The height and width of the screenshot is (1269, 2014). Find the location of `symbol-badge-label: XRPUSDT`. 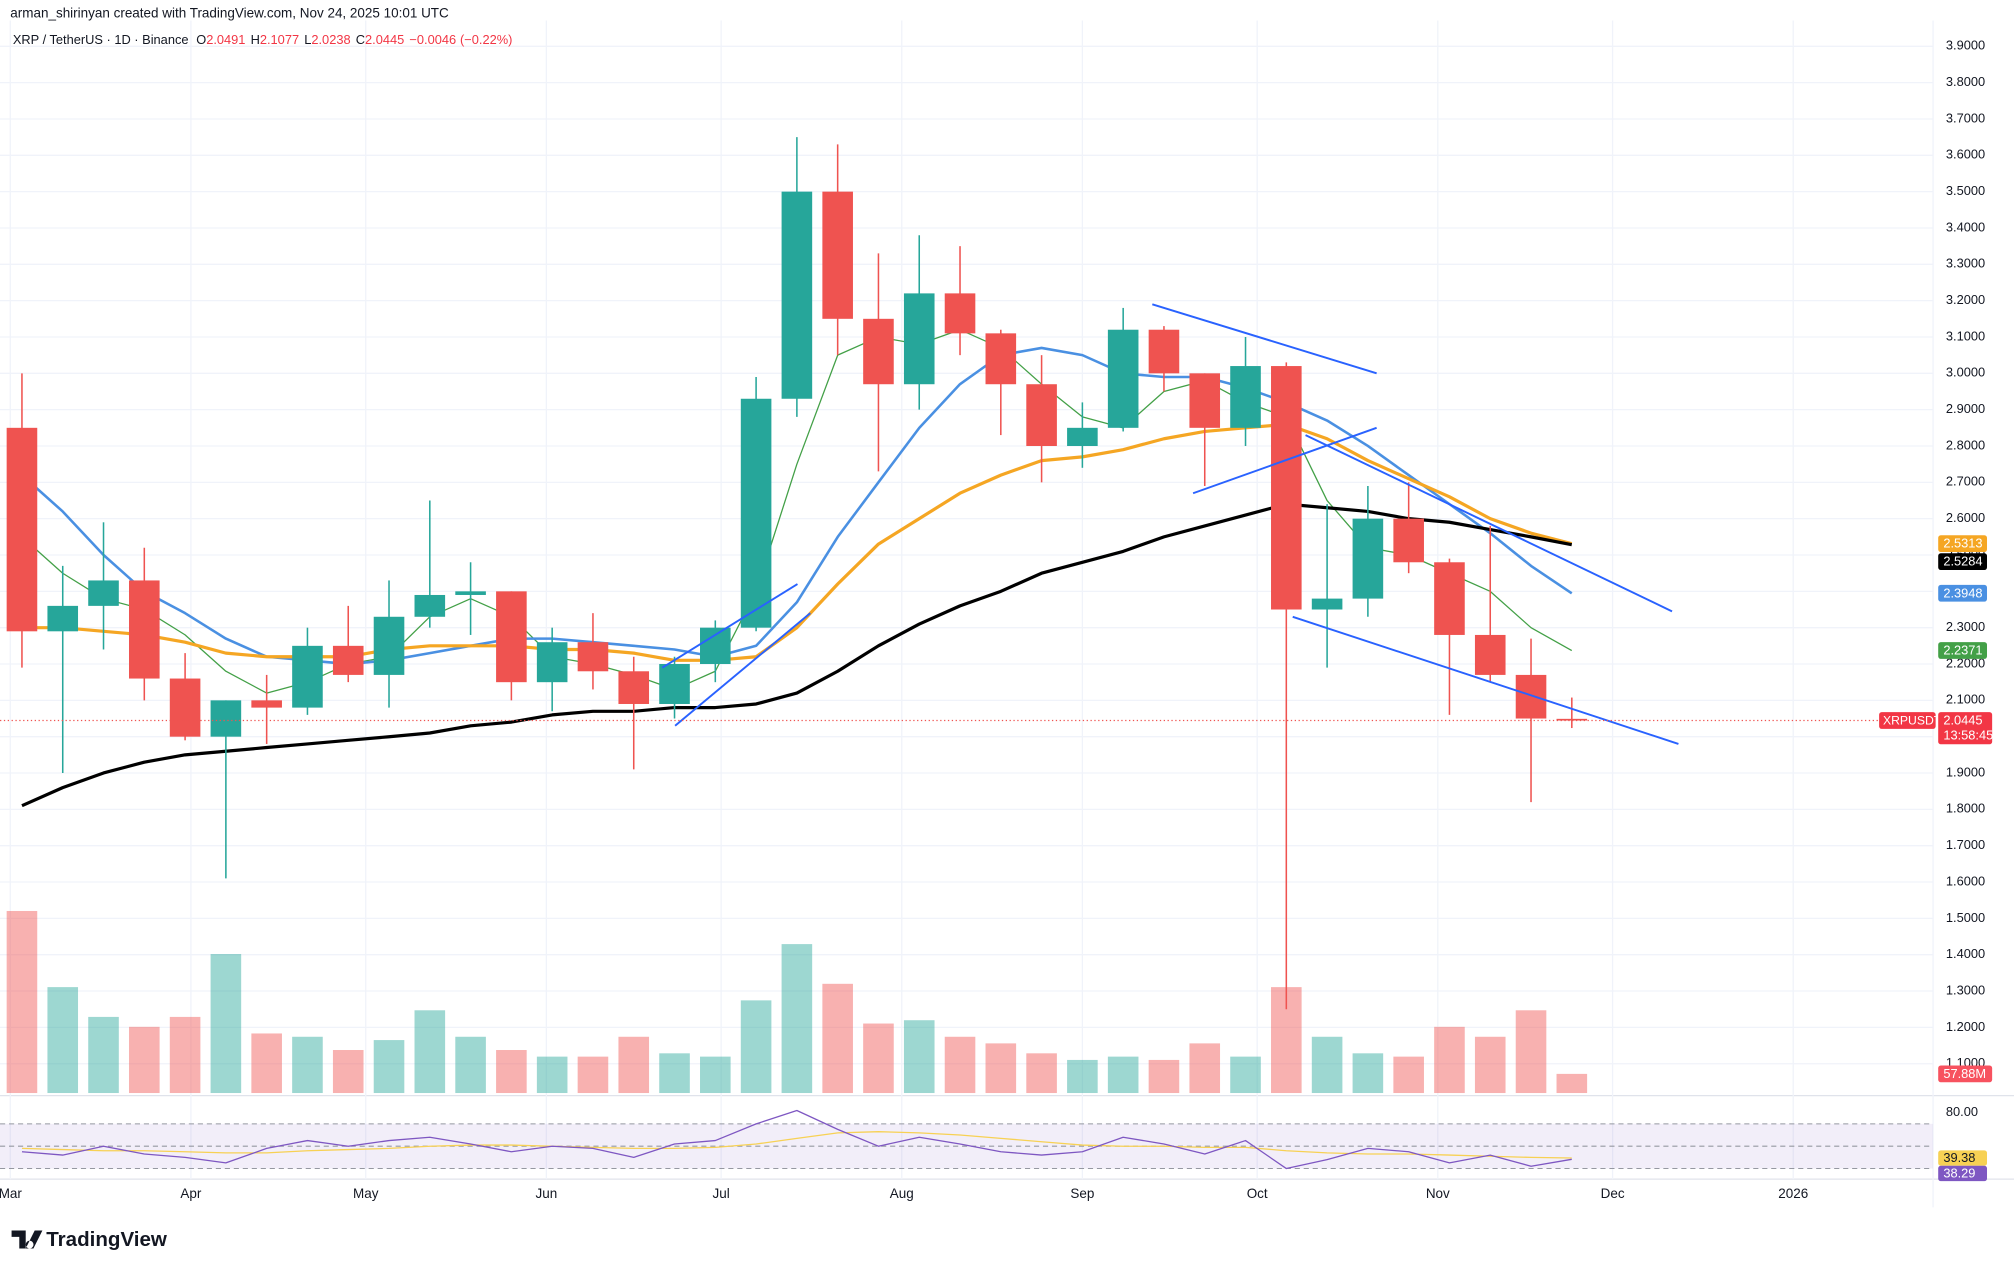

symbol-badge-label: XRPUSDT is located at coordinates (1912, 720).